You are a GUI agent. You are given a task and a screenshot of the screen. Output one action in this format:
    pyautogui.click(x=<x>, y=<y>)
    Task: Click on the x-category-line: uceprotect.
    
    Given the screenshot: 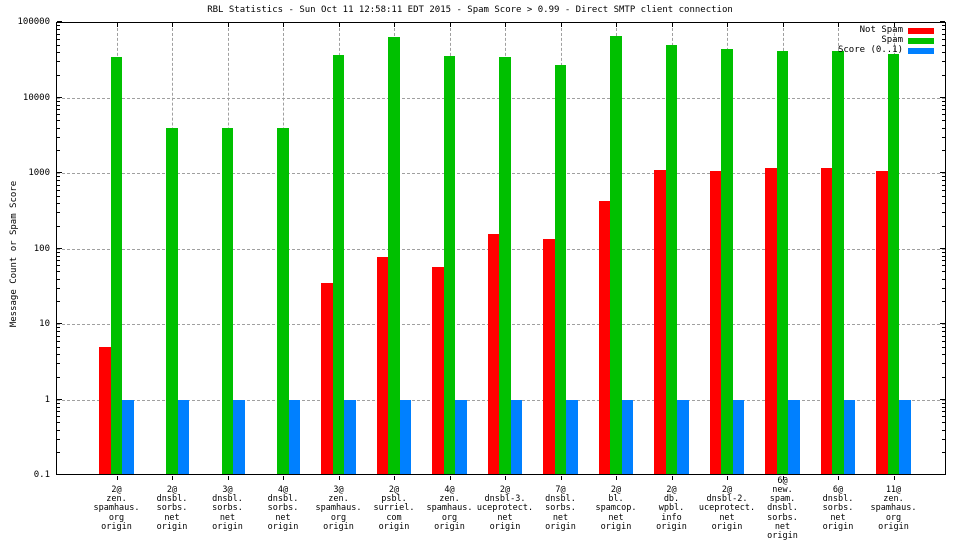 What is the action you would take?
    pyautogui.click(x=505, y=508)
    